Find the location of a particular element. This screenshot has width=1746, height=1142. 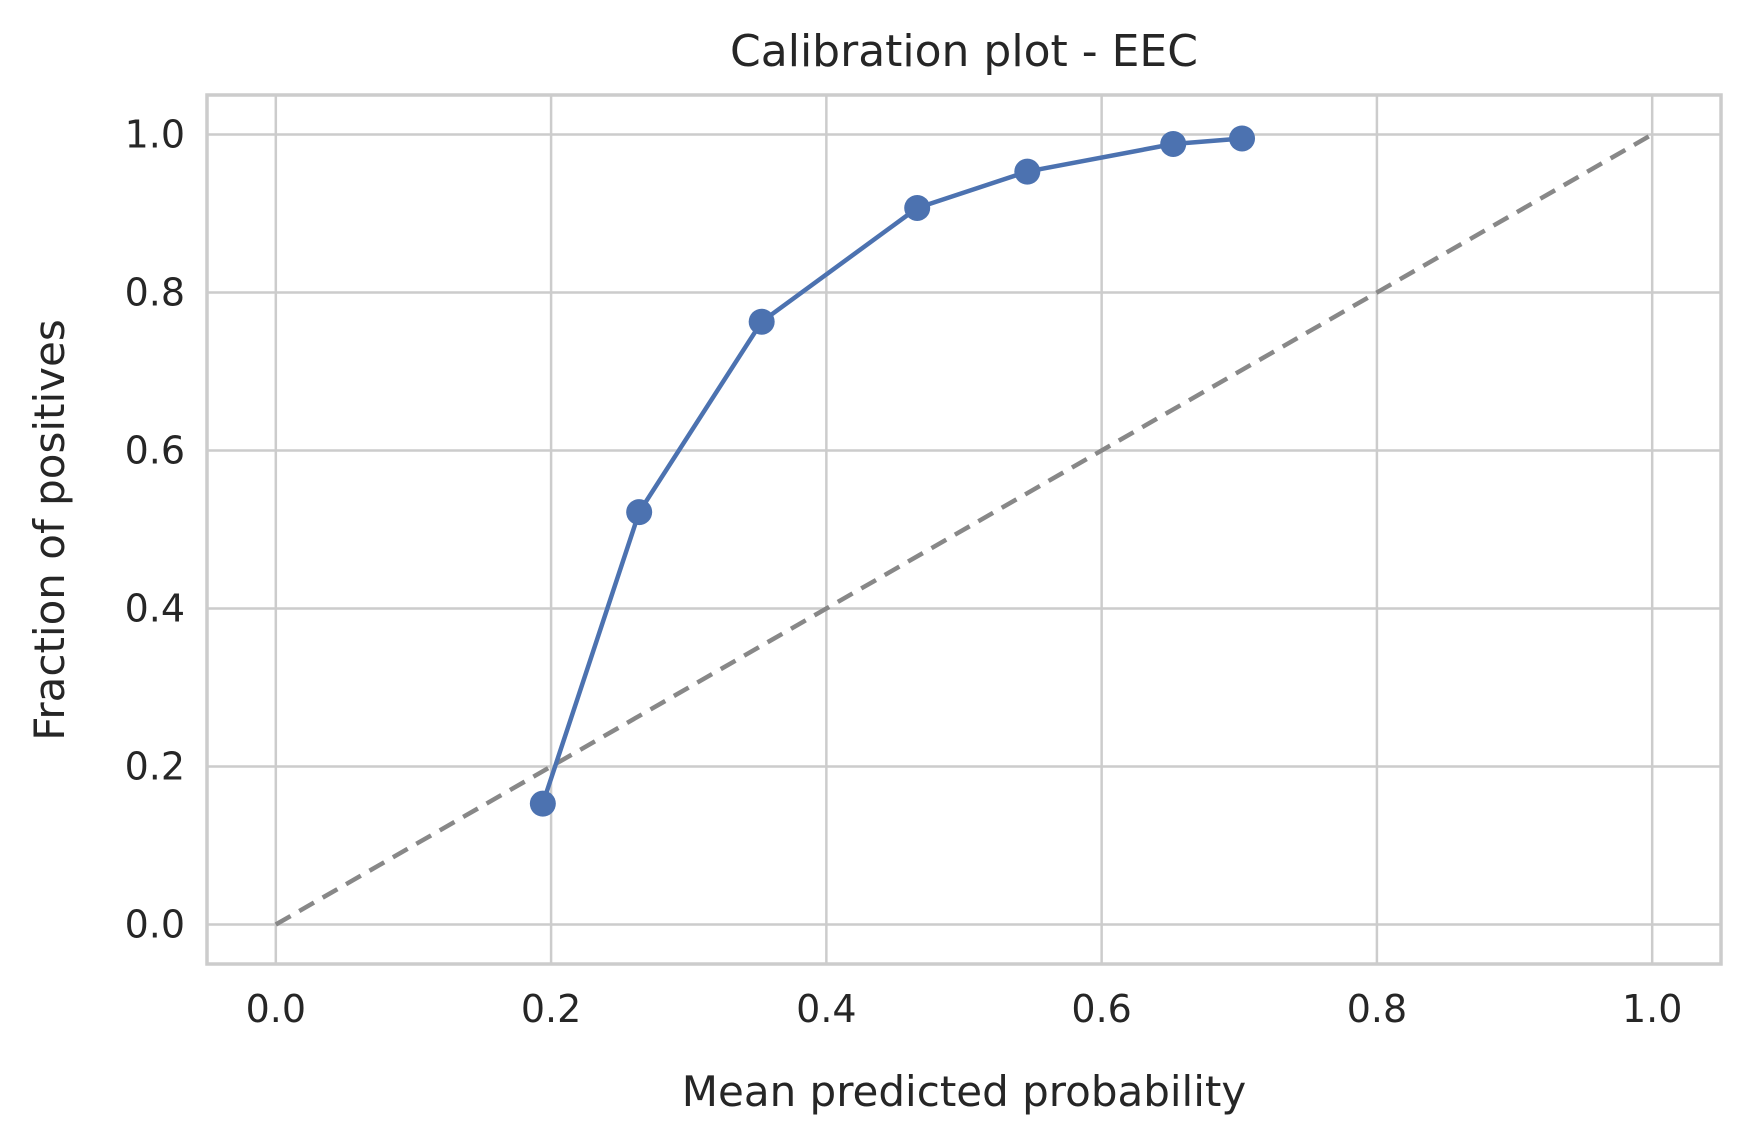

x-tick-label: 0.2 is located at coordinates (551, 1009).